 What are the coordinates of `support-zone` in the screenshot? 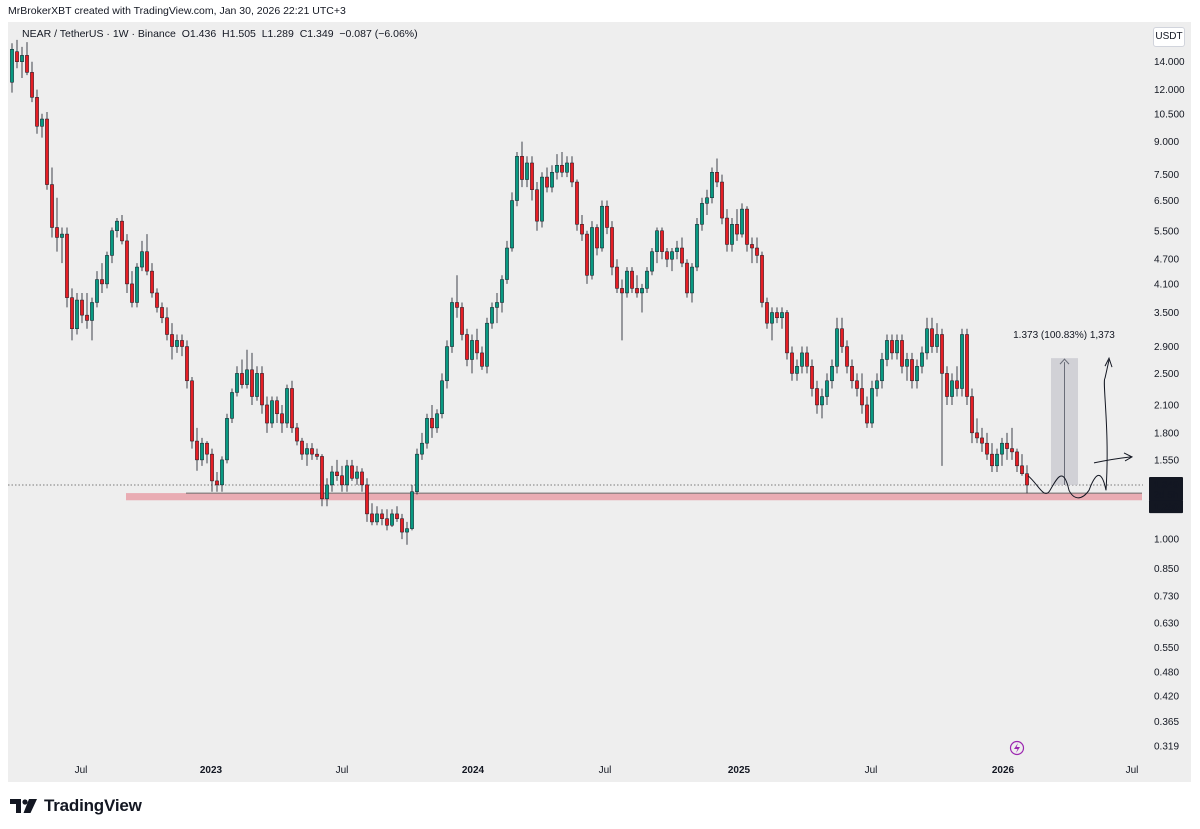 It's located at (634, 497).